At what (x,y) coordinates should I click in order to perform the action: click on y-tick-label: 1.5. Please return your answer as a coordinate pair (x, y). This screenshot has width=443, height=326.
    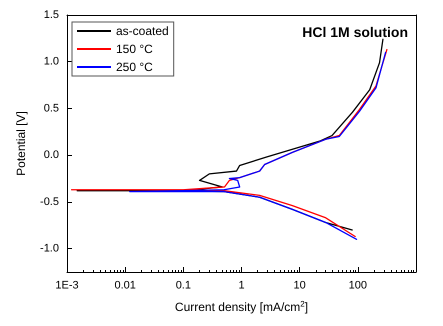
    Looking at the image, I should click on (51, 15).